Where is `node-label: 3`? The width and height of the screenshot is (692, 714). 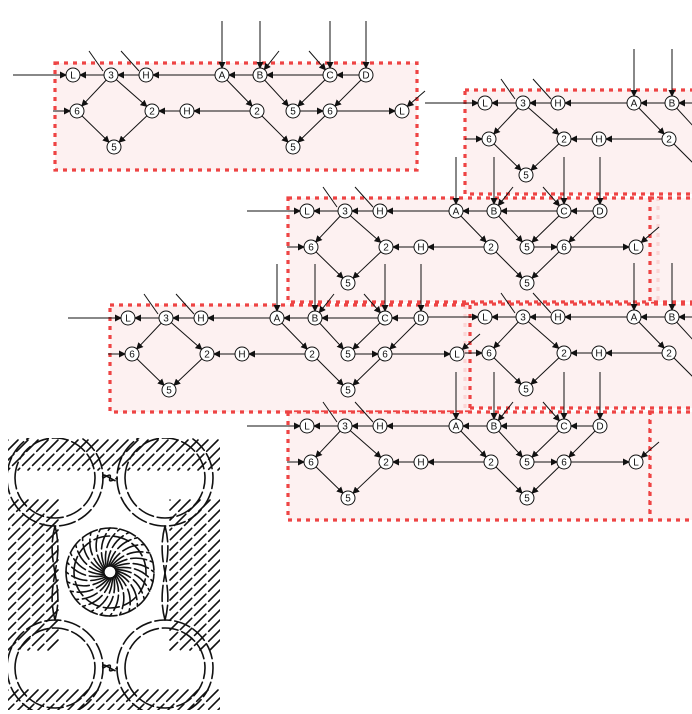
node-label: 3 is located at coordinates (345, 427).